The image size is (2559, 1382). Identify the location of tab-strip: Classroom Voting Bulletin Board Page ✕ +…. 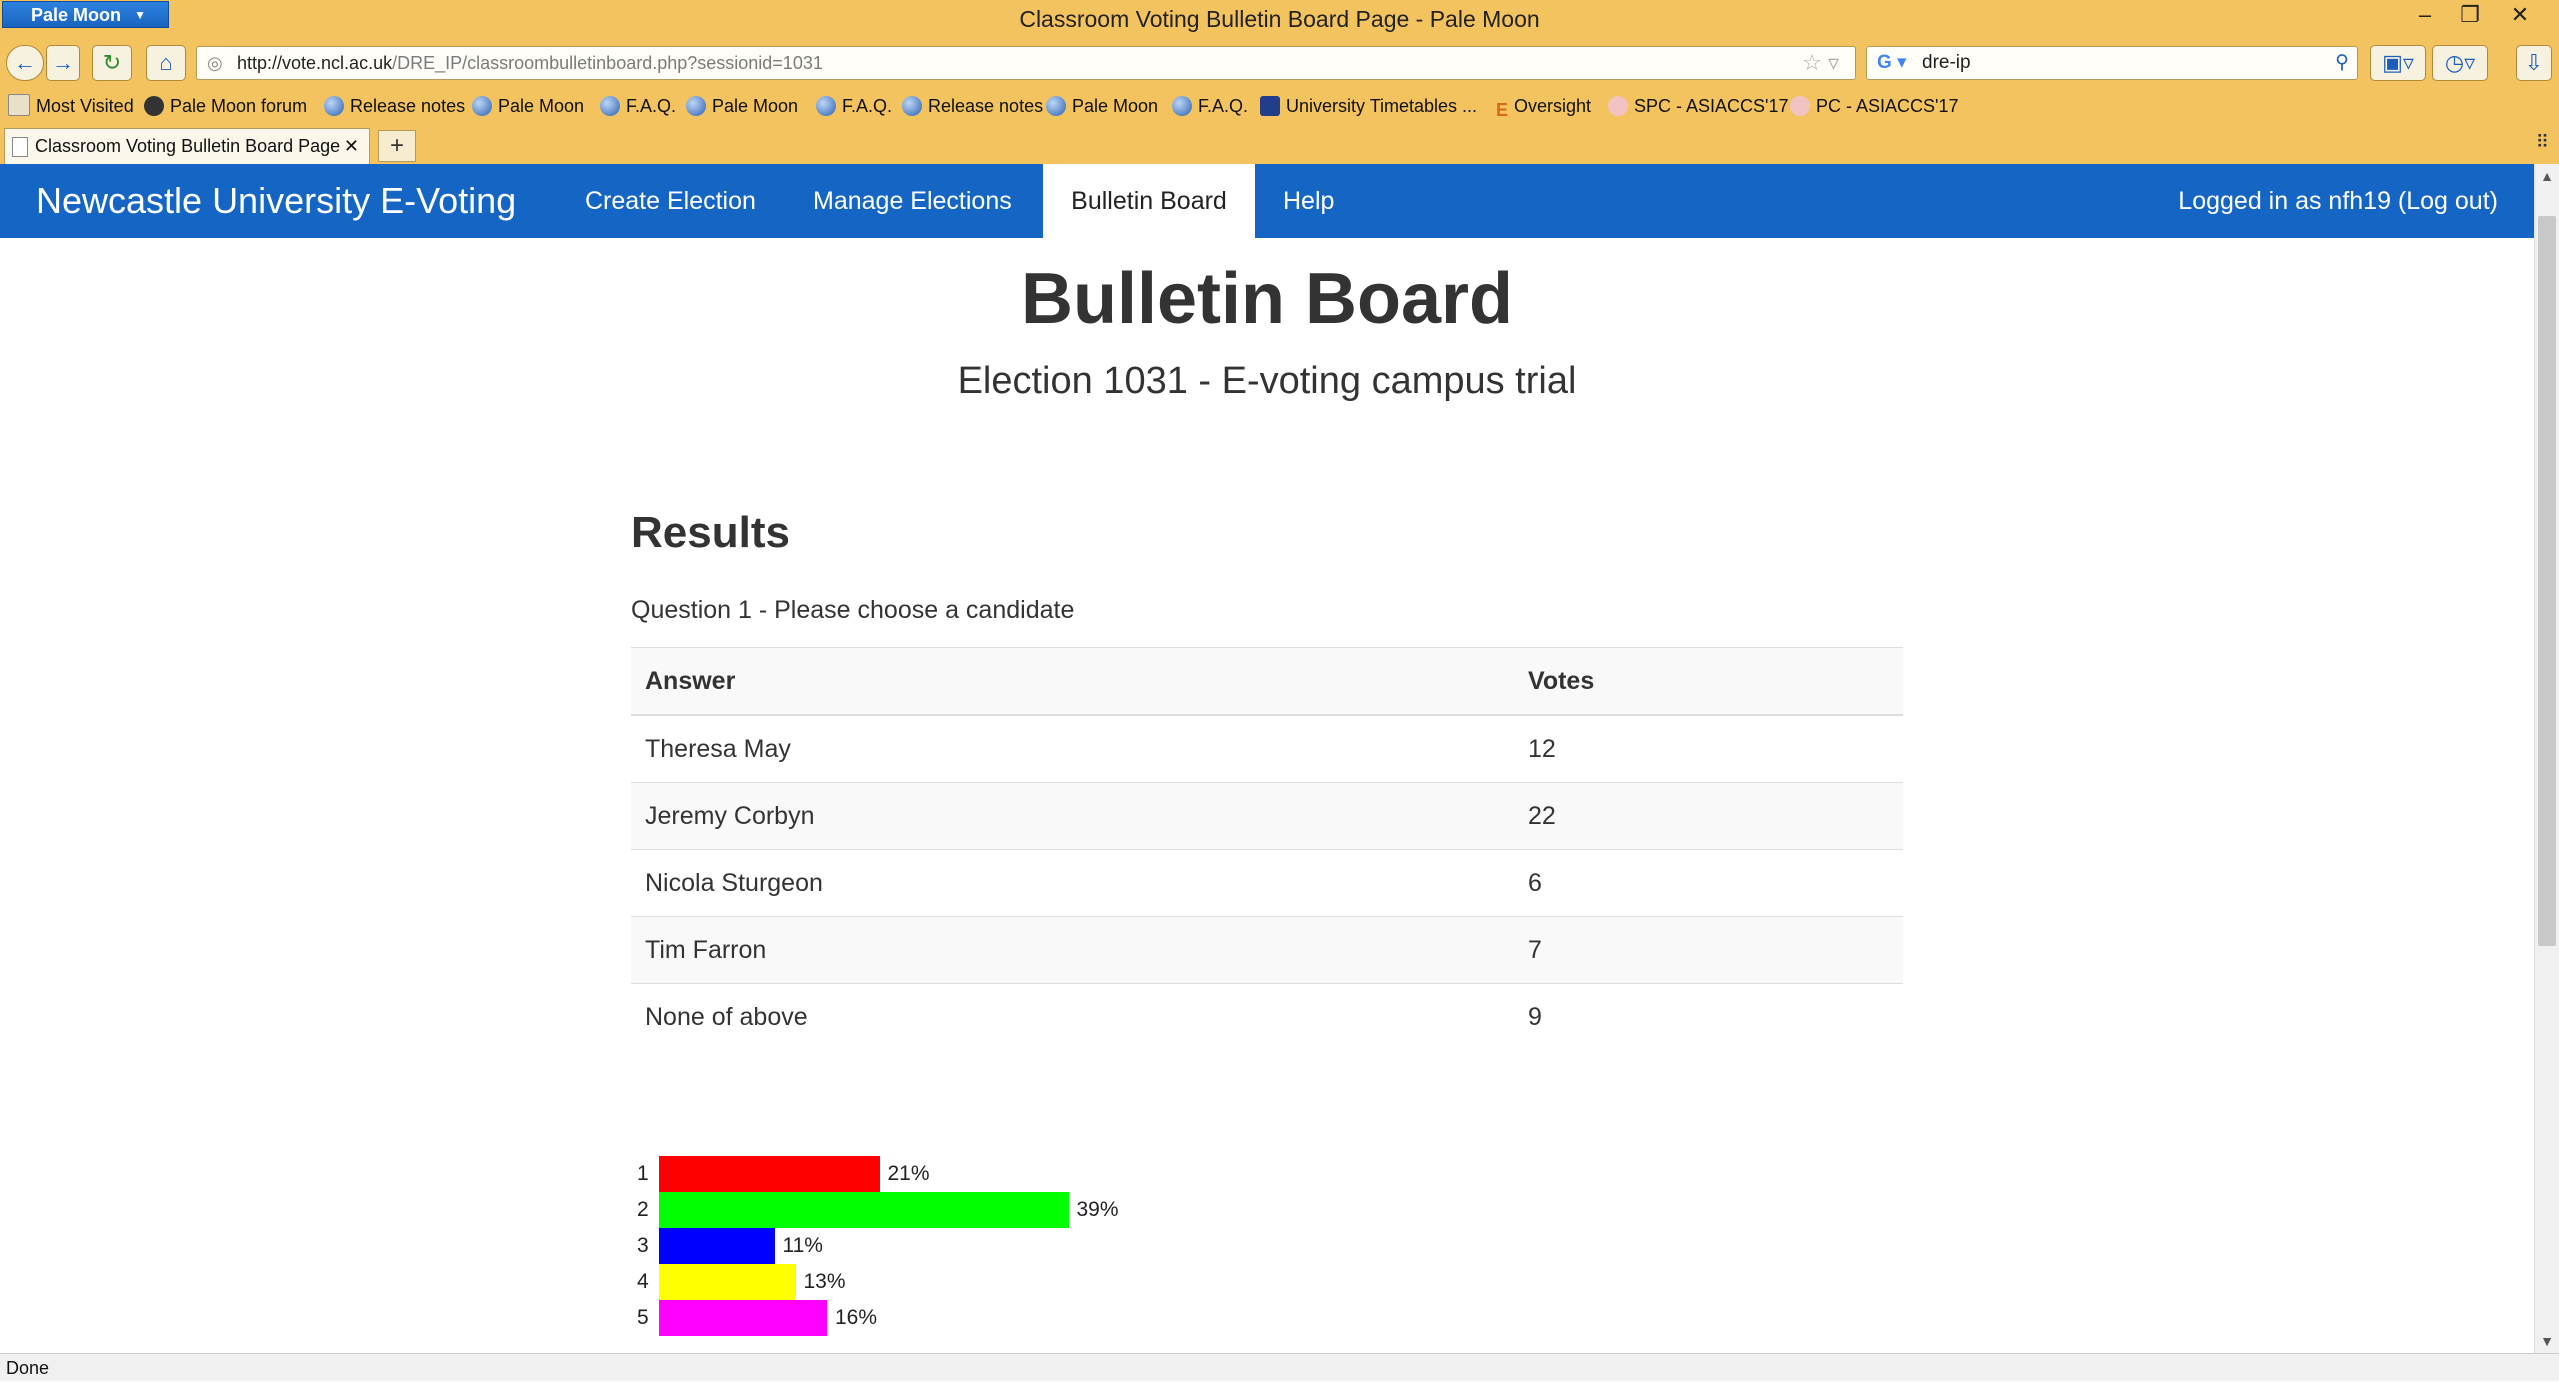
(1279, 144).